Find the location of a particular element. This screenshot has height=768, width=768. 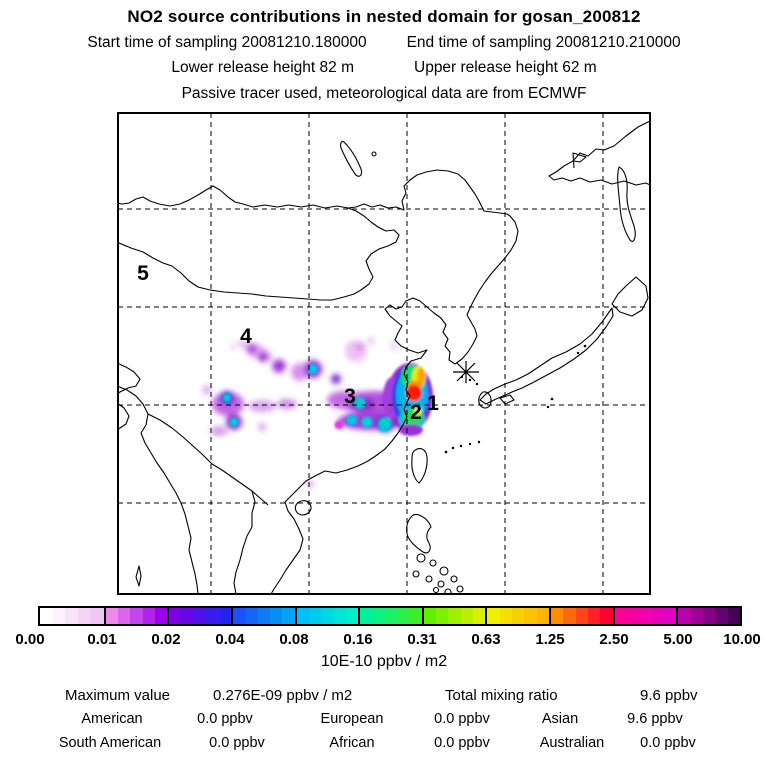

colorbar-tick-0.00: 0.00 is located at coordinates (30, 639).